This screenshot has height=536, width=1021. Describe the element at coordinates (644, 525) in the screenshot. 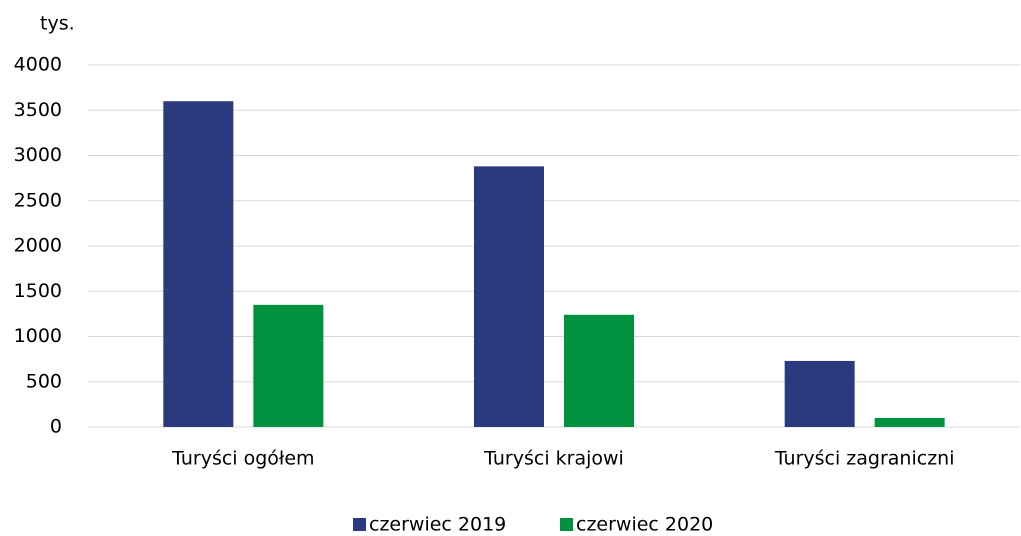

I see `legend-label: czerwiec 2020` at that location.